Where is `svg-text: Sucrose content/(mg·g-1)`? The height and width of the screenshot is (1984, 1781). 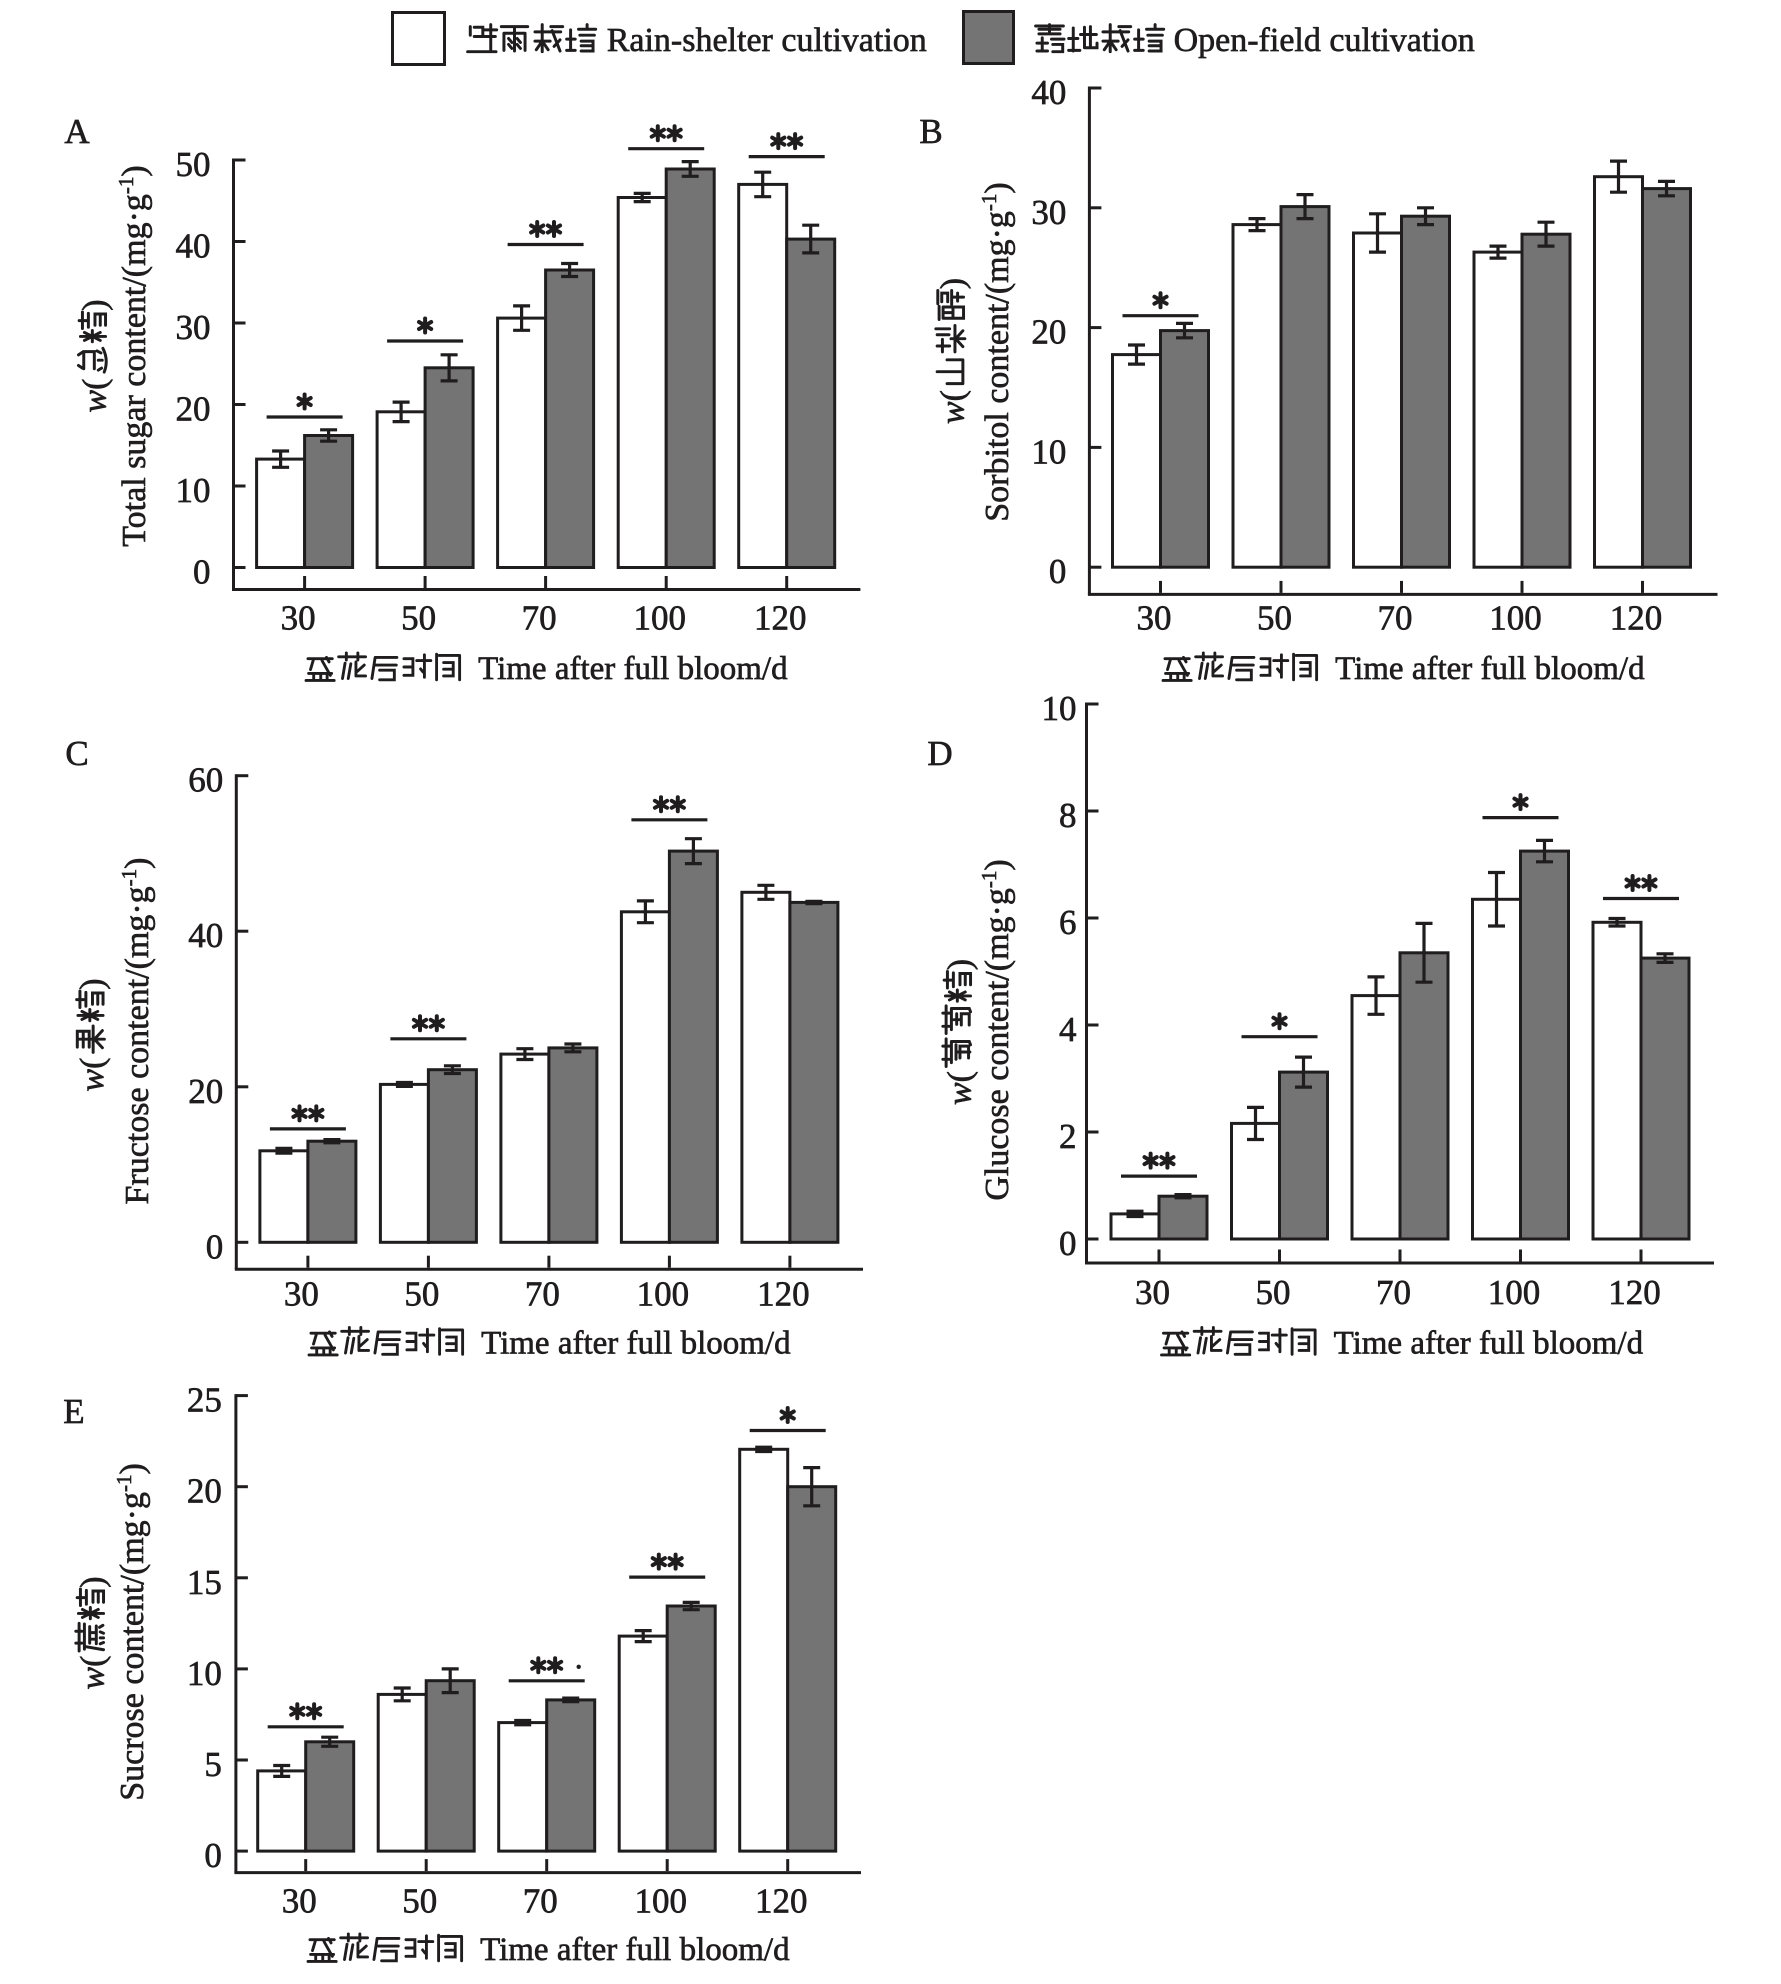
svg-text: Sucrose content/(mg·g-1) is located at coordinates (131, 1632).